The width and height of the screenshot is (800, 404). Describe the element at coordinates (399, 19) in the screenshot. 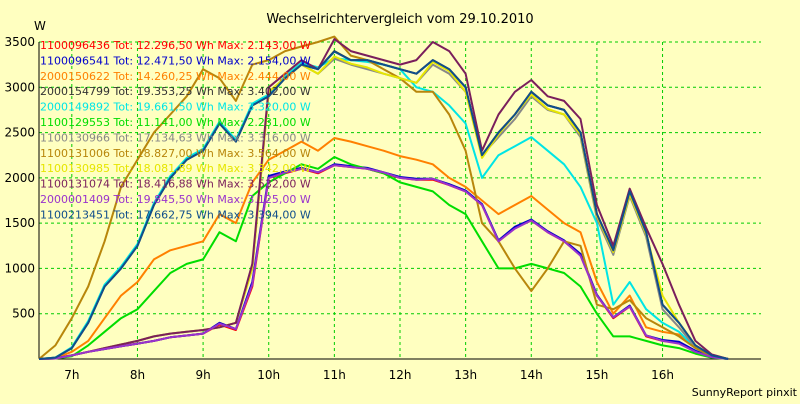

I see `chart-title: Wechselrichtervergleich vom 29.10.2010` at that location.